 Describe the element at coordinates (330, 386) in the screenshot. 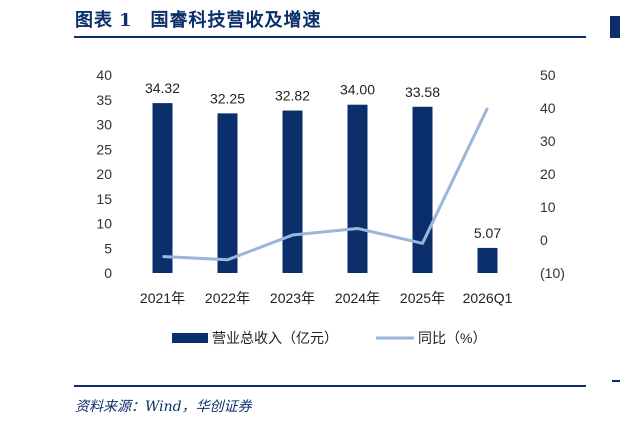

I see `bottom-rule` at that location.